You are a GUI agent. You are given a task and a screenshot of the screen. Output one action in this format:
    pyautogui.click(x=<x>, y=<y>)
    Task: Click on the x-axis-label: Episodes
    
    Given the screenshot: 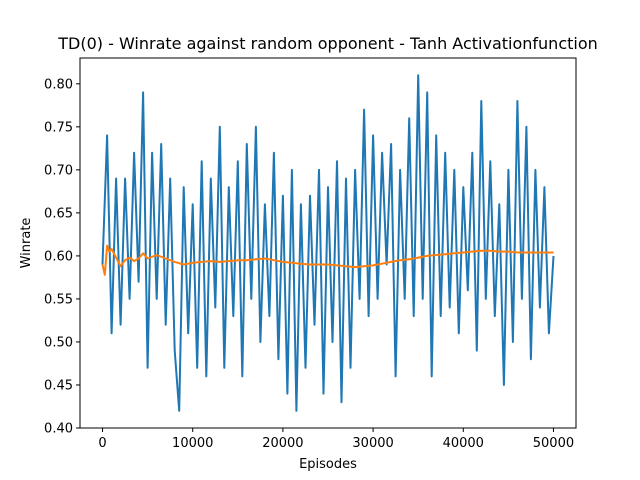 What is the action you would take?
    pyautogui.click(x=328, y=464)
    